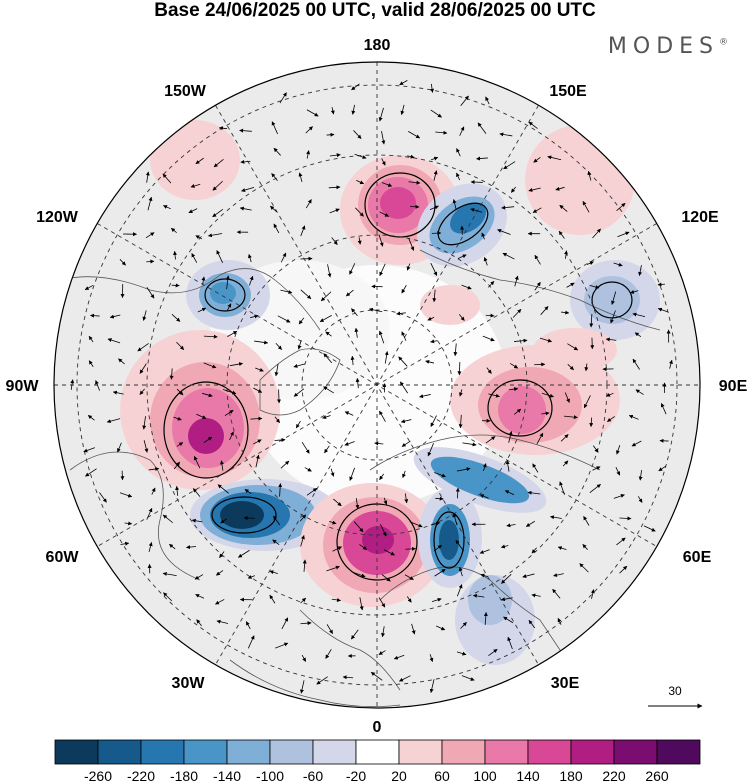  What do you see at coordinates (668, 46) in the screenshot?
I see `brand-logo: MODES®` at bounding box center [668, 46].